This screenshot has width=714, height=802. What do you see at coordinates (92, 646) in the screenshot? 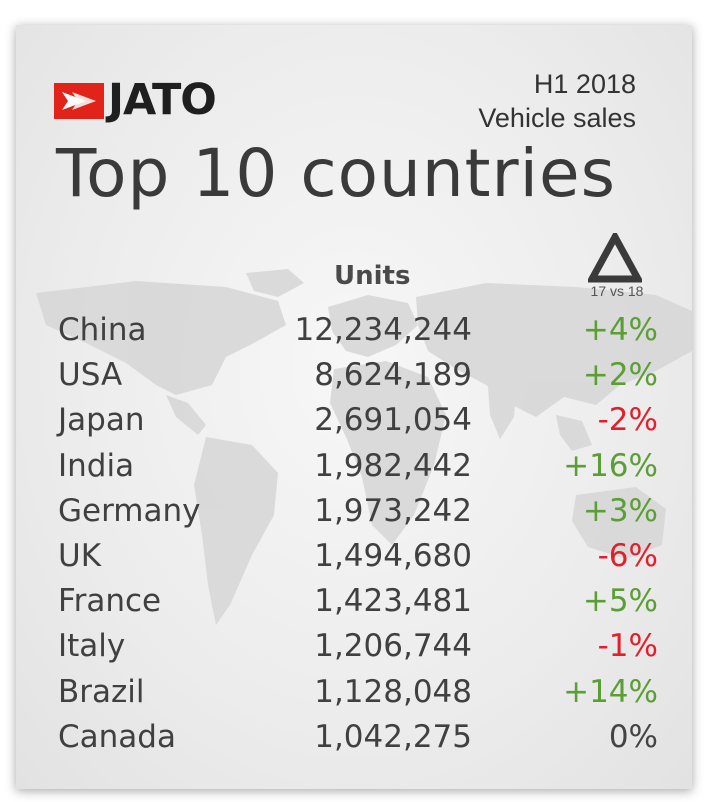
I see `country-label: Italy` at bounding box center [92, 646].